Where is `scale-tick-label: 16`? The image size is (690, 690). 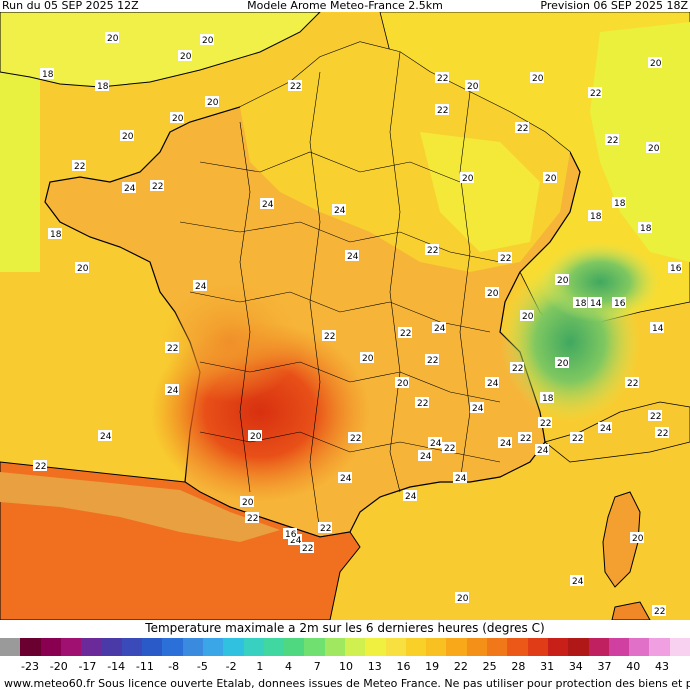
scale-tick-label: 16 is located at coordinates (403, 666).